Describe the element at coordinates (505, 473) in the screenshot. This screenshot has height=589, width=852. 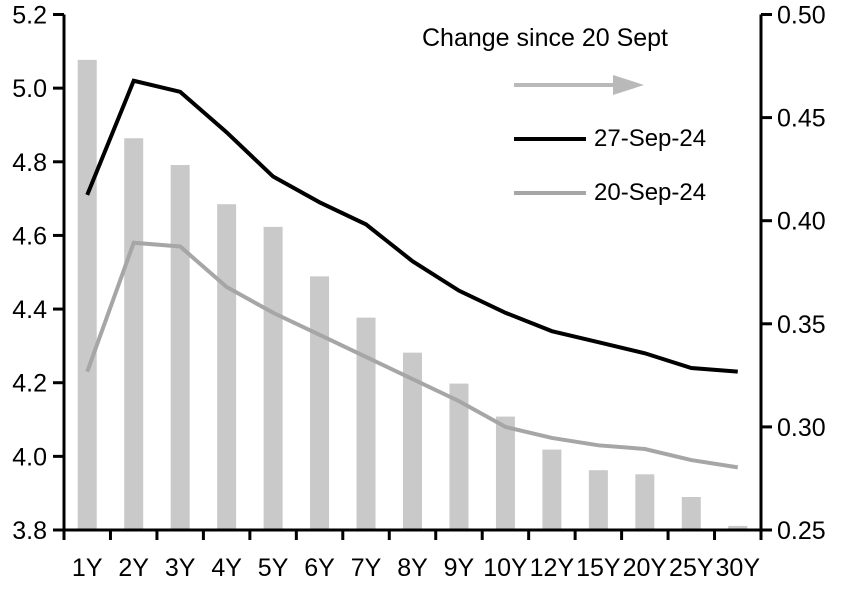
I see `bar-10Y` at that location.